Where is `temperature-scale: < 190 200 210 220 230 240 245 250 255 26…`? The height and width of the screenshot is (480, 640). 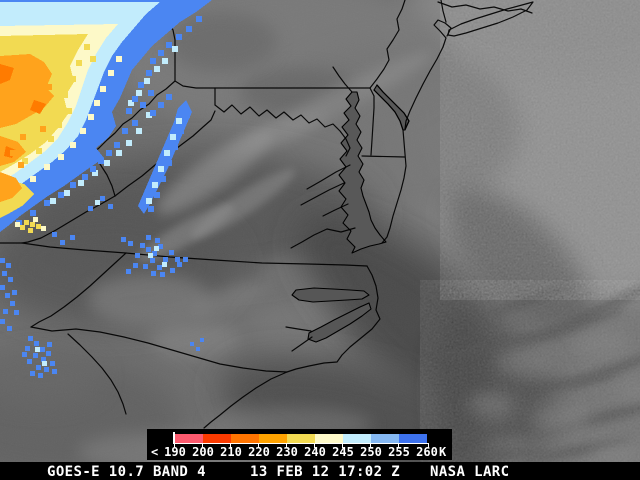
temperature-scale: < 190 200 210 220 230 240 245 250 255 26… is located at coordinates (299, 444).